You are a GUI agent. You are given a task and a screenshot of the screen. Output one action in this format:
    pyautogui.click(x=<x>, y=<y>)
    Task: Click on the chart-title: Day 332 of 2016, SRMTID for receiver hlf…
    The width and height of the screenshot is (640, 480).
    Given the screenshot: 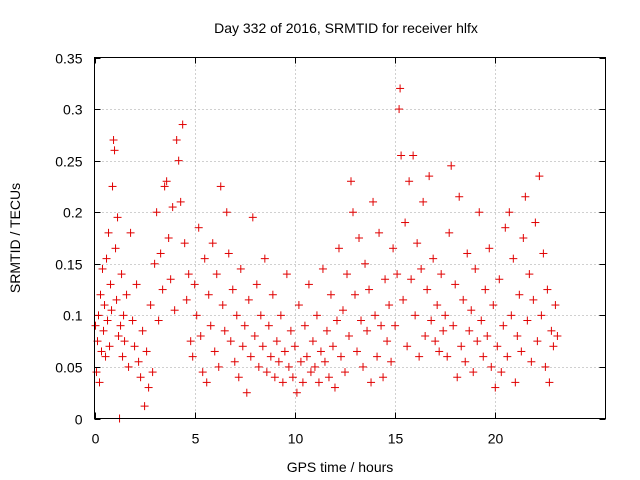 What is the action you would take?
    pyautogui.click(x=346, y=28)
    